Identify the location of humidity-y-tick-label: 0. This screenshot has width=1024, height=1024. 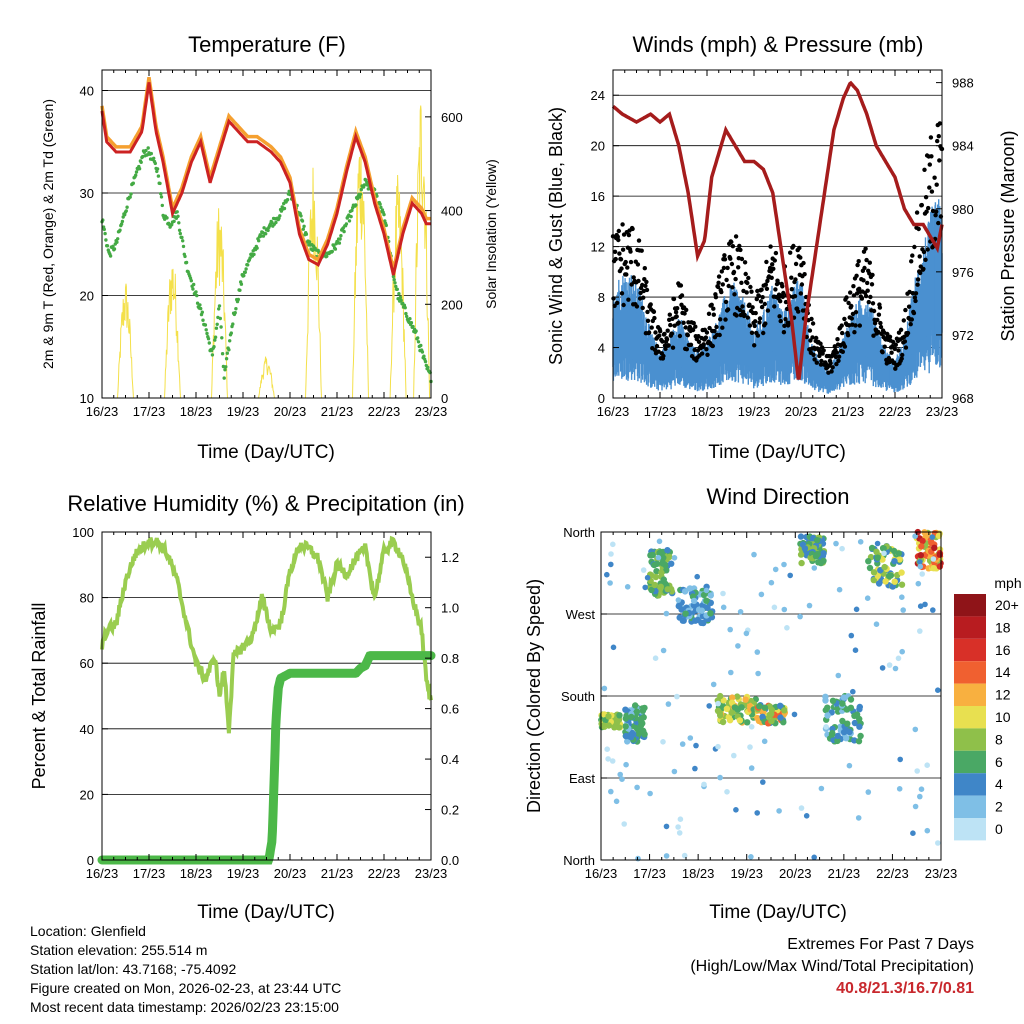
(90, 860).